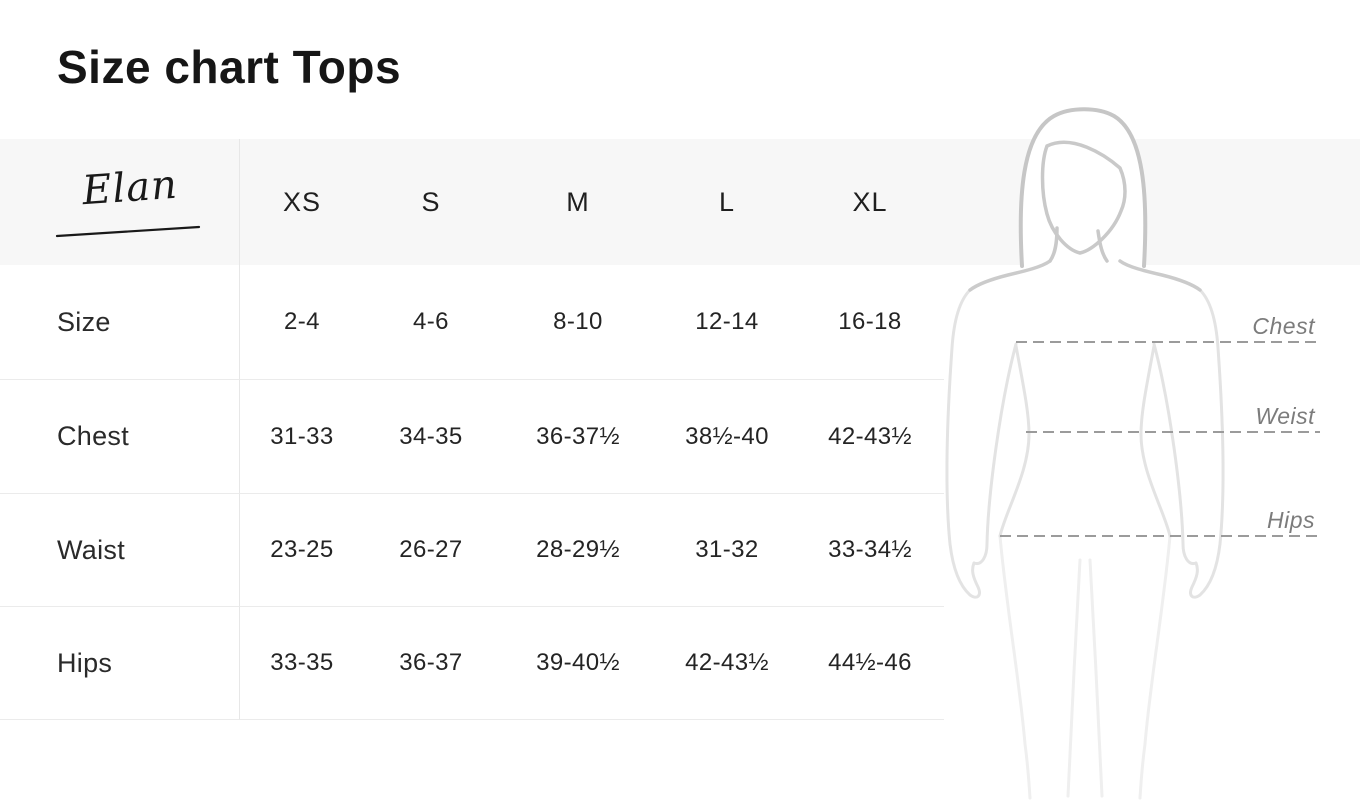  Describe the element at coordinates (1173, 432) in the screenshot. I see `waist-measure-line` at that location.